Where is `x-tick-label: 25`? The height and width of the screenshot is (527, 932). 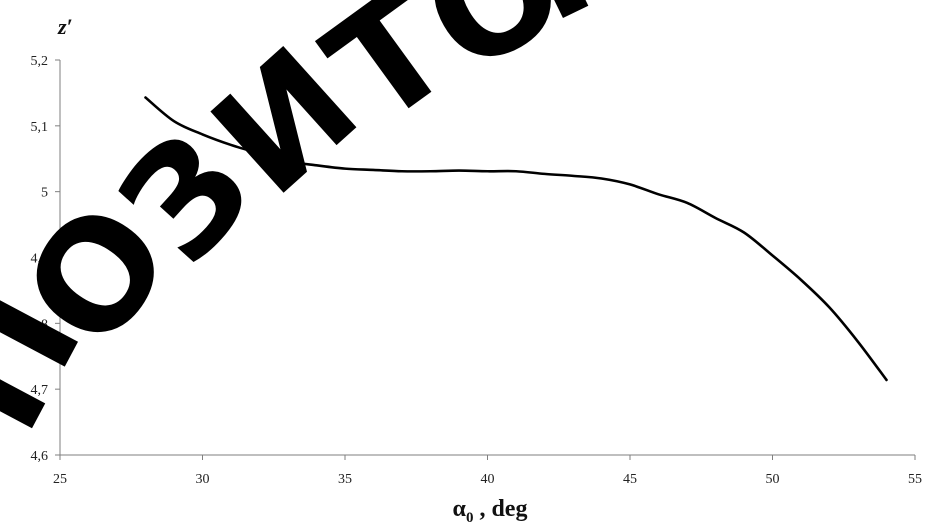 x-tick-label: 25 is located at coordinates (60, 479).